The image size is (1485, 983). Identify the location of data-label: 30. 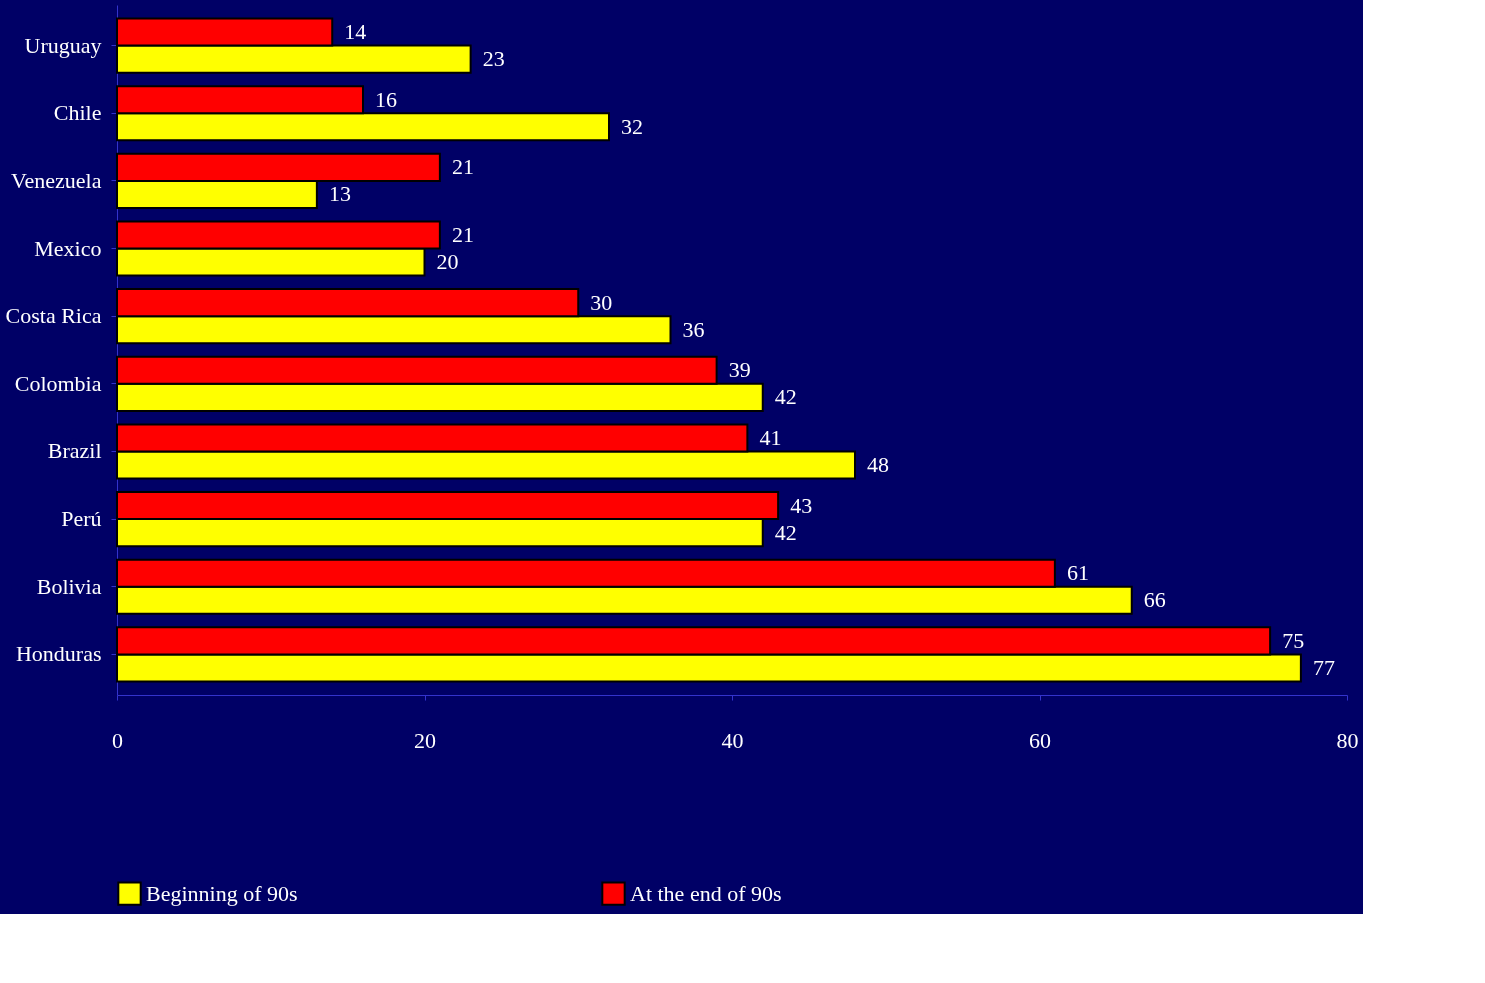
(601, 302).